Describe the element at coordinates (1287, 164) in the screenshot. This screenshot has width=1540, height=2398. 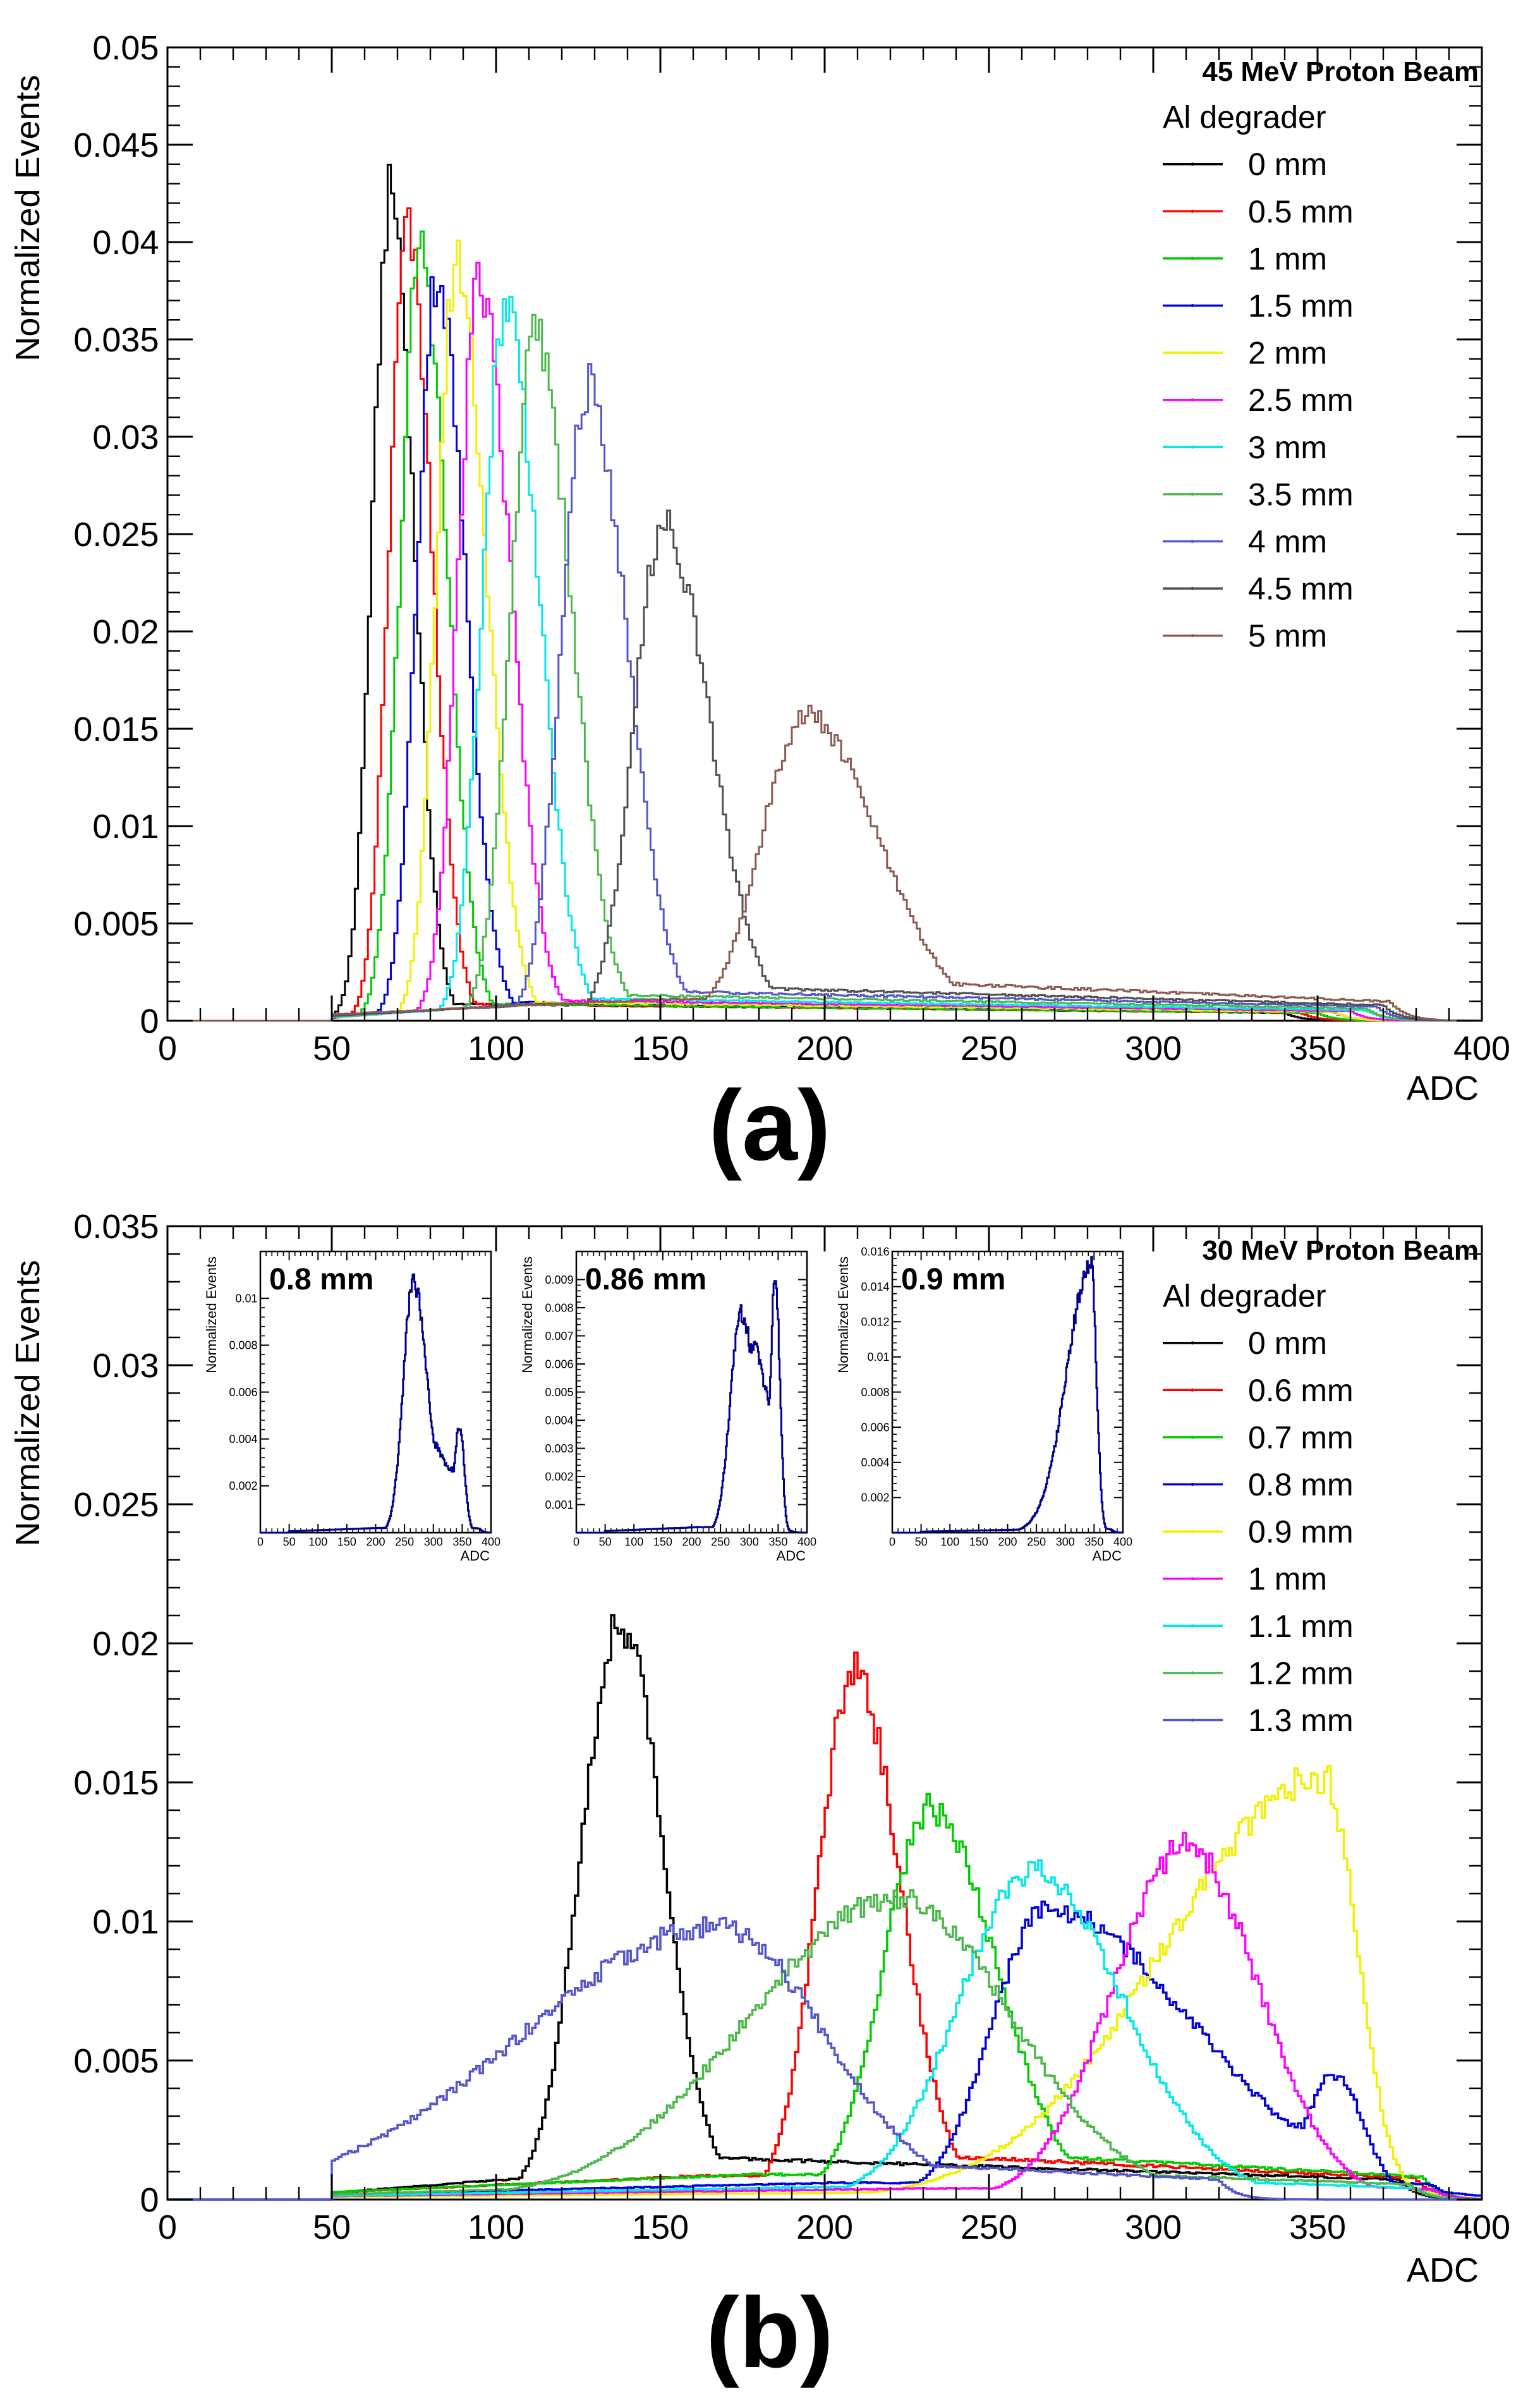
I see `a-legend-entry: 0 mm` at that location.